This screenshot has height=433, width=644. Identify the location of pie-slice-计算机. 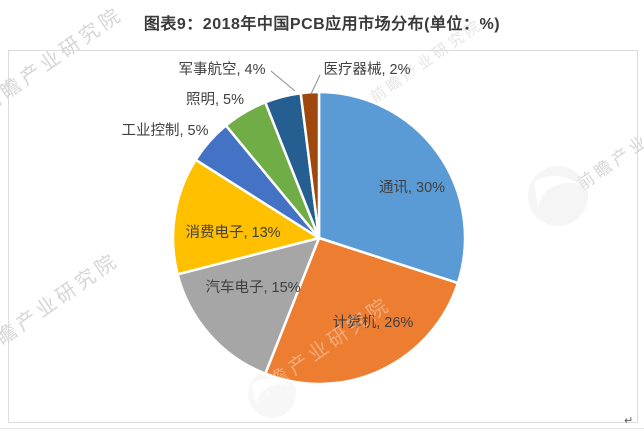
(362, 311).